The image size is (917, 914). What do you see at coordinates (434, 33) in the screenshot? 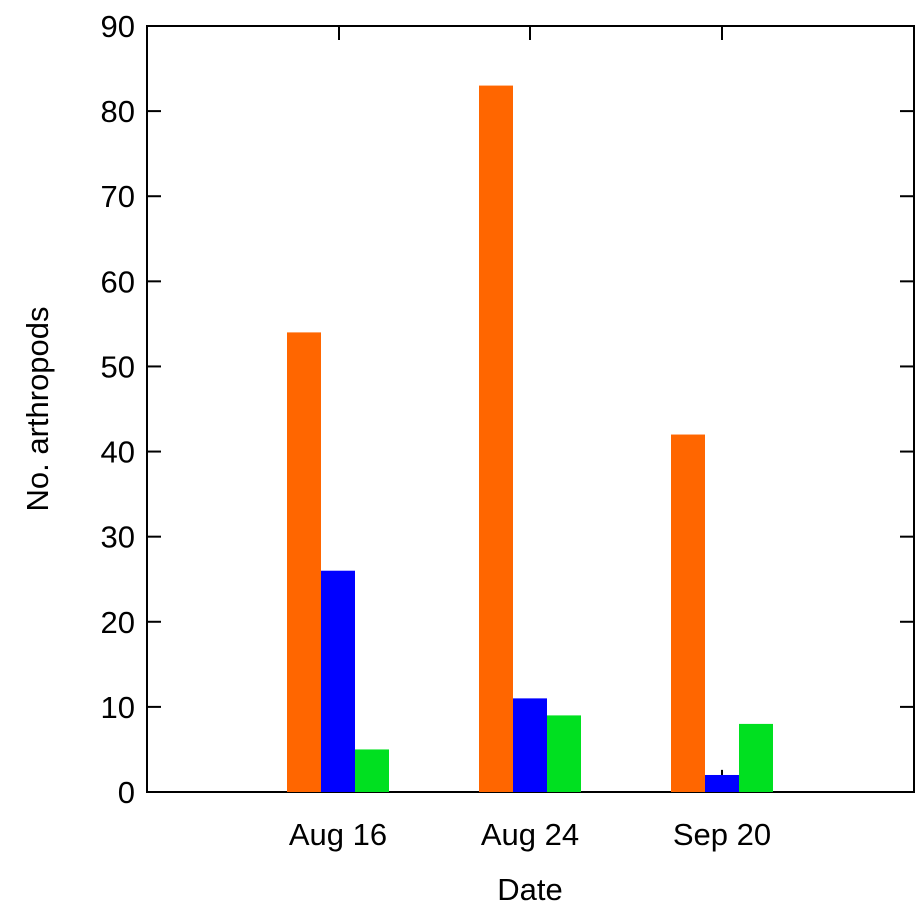
I see `x-top-ticks` at bounding box center [434, 33].